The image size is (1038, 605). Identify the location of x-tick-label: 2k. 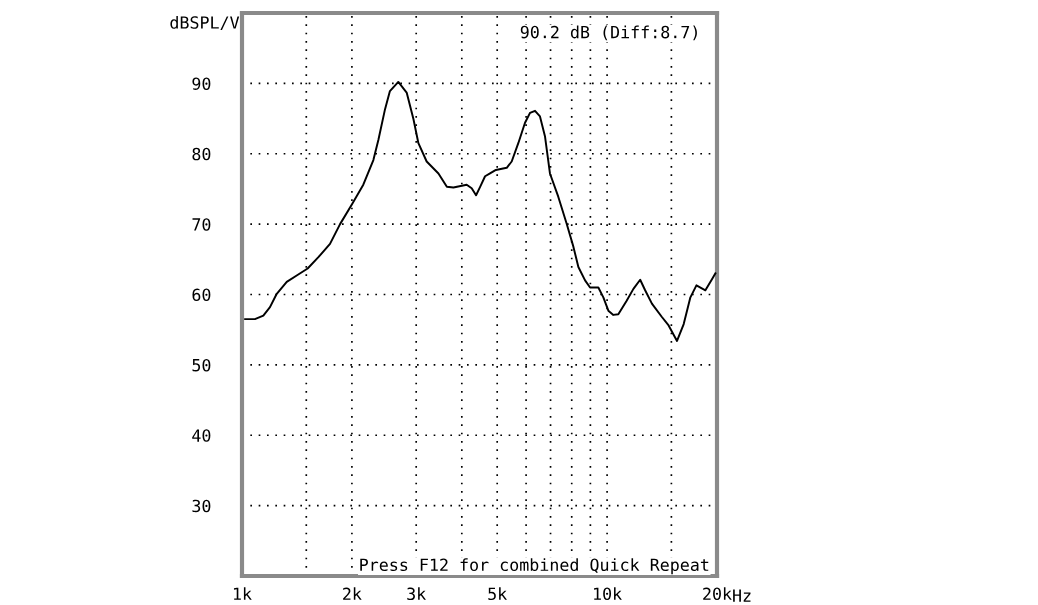
(352, 593).